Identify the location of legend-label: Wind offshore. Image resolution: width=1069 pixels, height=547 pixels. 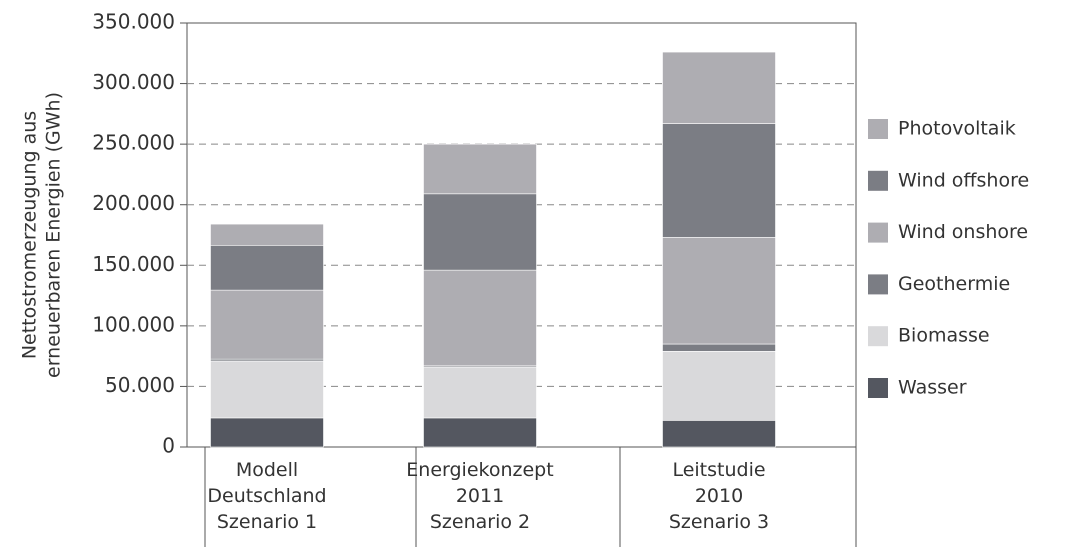
(963, 180).